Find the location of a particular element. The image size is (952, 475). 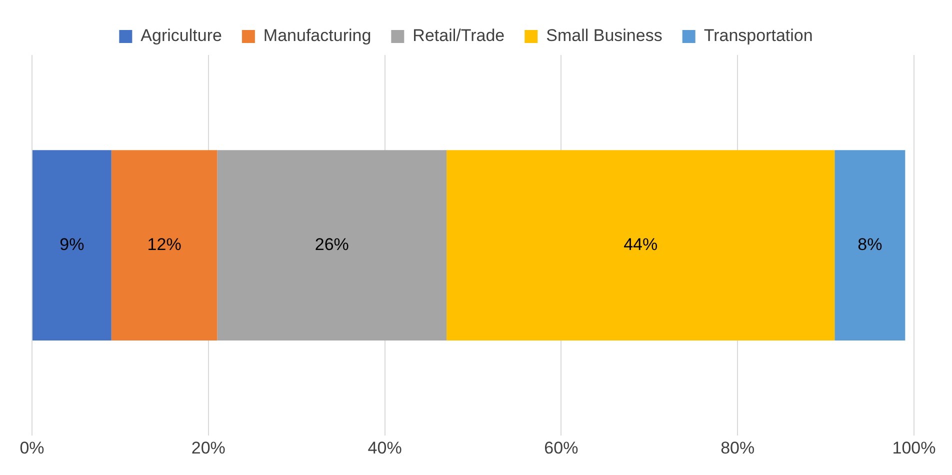

legend-label: Small Business is located at coordinates (604, 36).